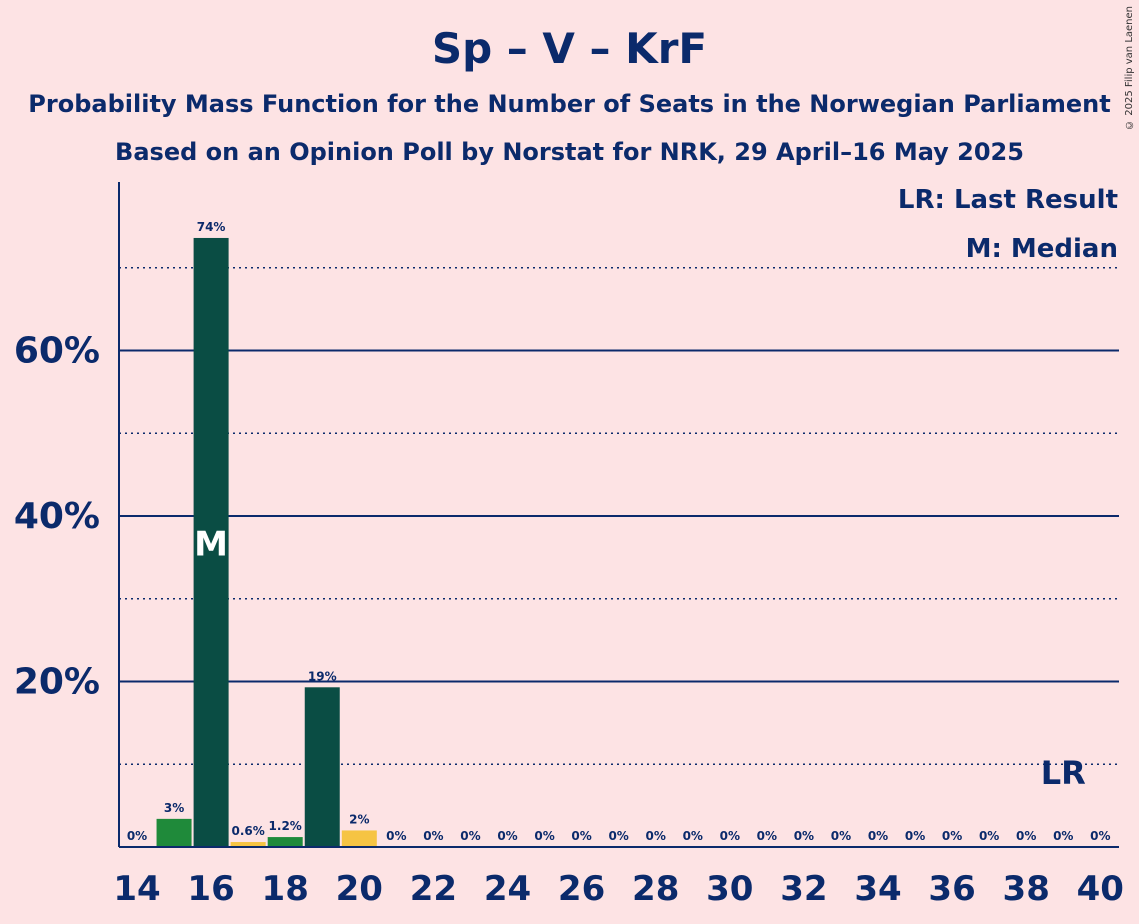  Describe the element at coordinates (359, 819) in the screenshot. I see `bar-value-label: 2%` at that location.